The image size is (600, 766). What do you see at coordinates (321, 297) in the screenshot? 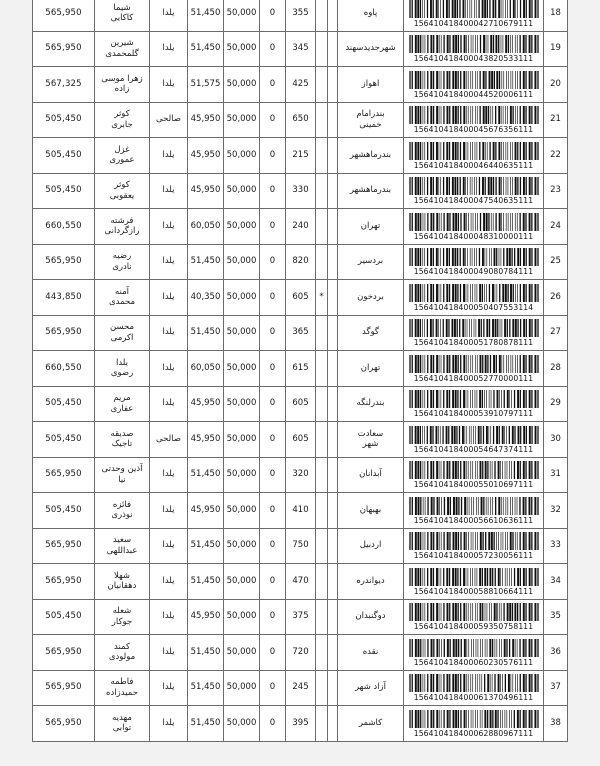
I see `cell-marker: *` at bounding box center [321, 297].